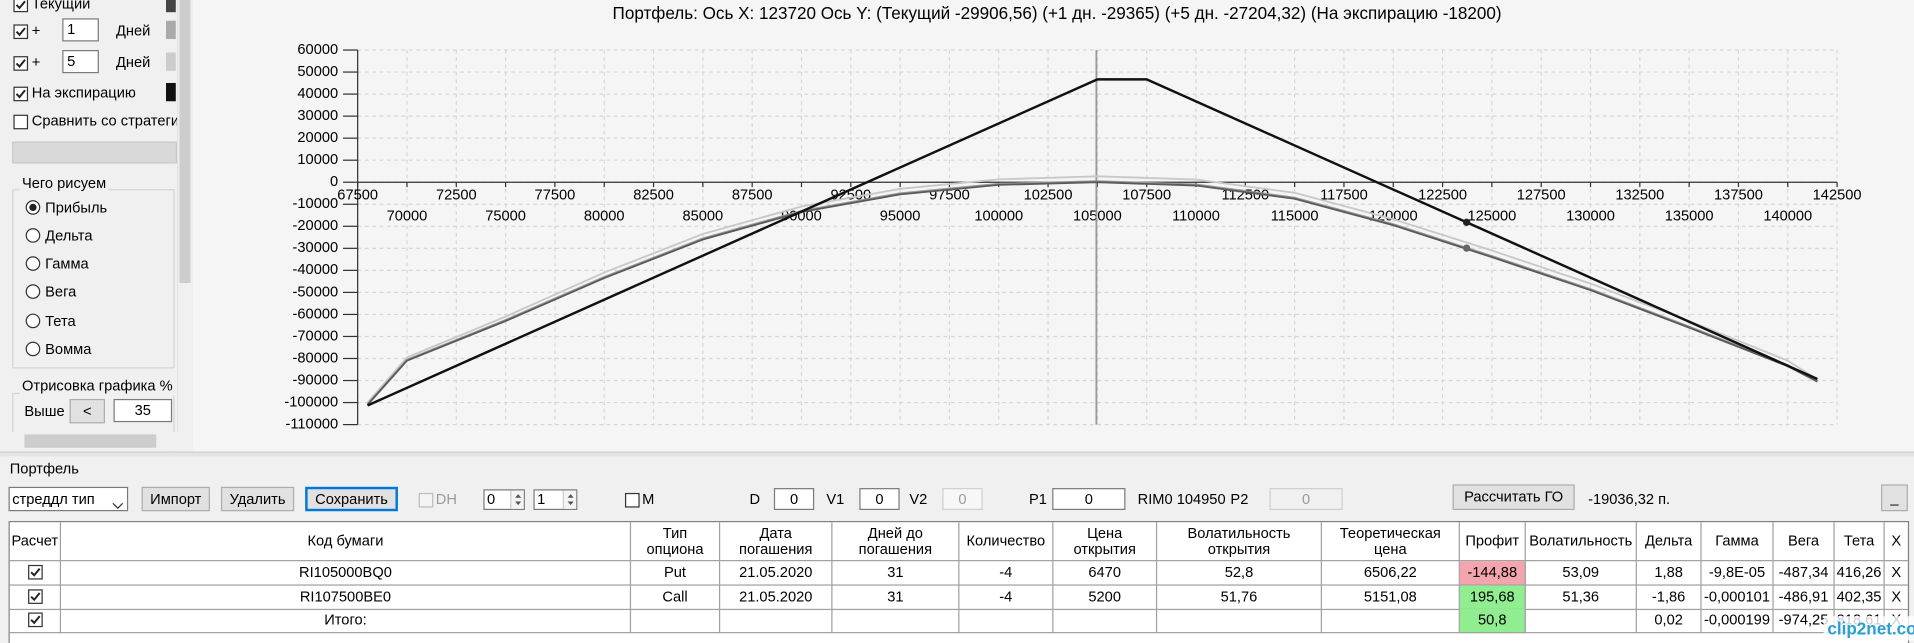 This screenshot has height=643, width=1914. I want to click on x-tick-label: 77500, so click(555, 196).